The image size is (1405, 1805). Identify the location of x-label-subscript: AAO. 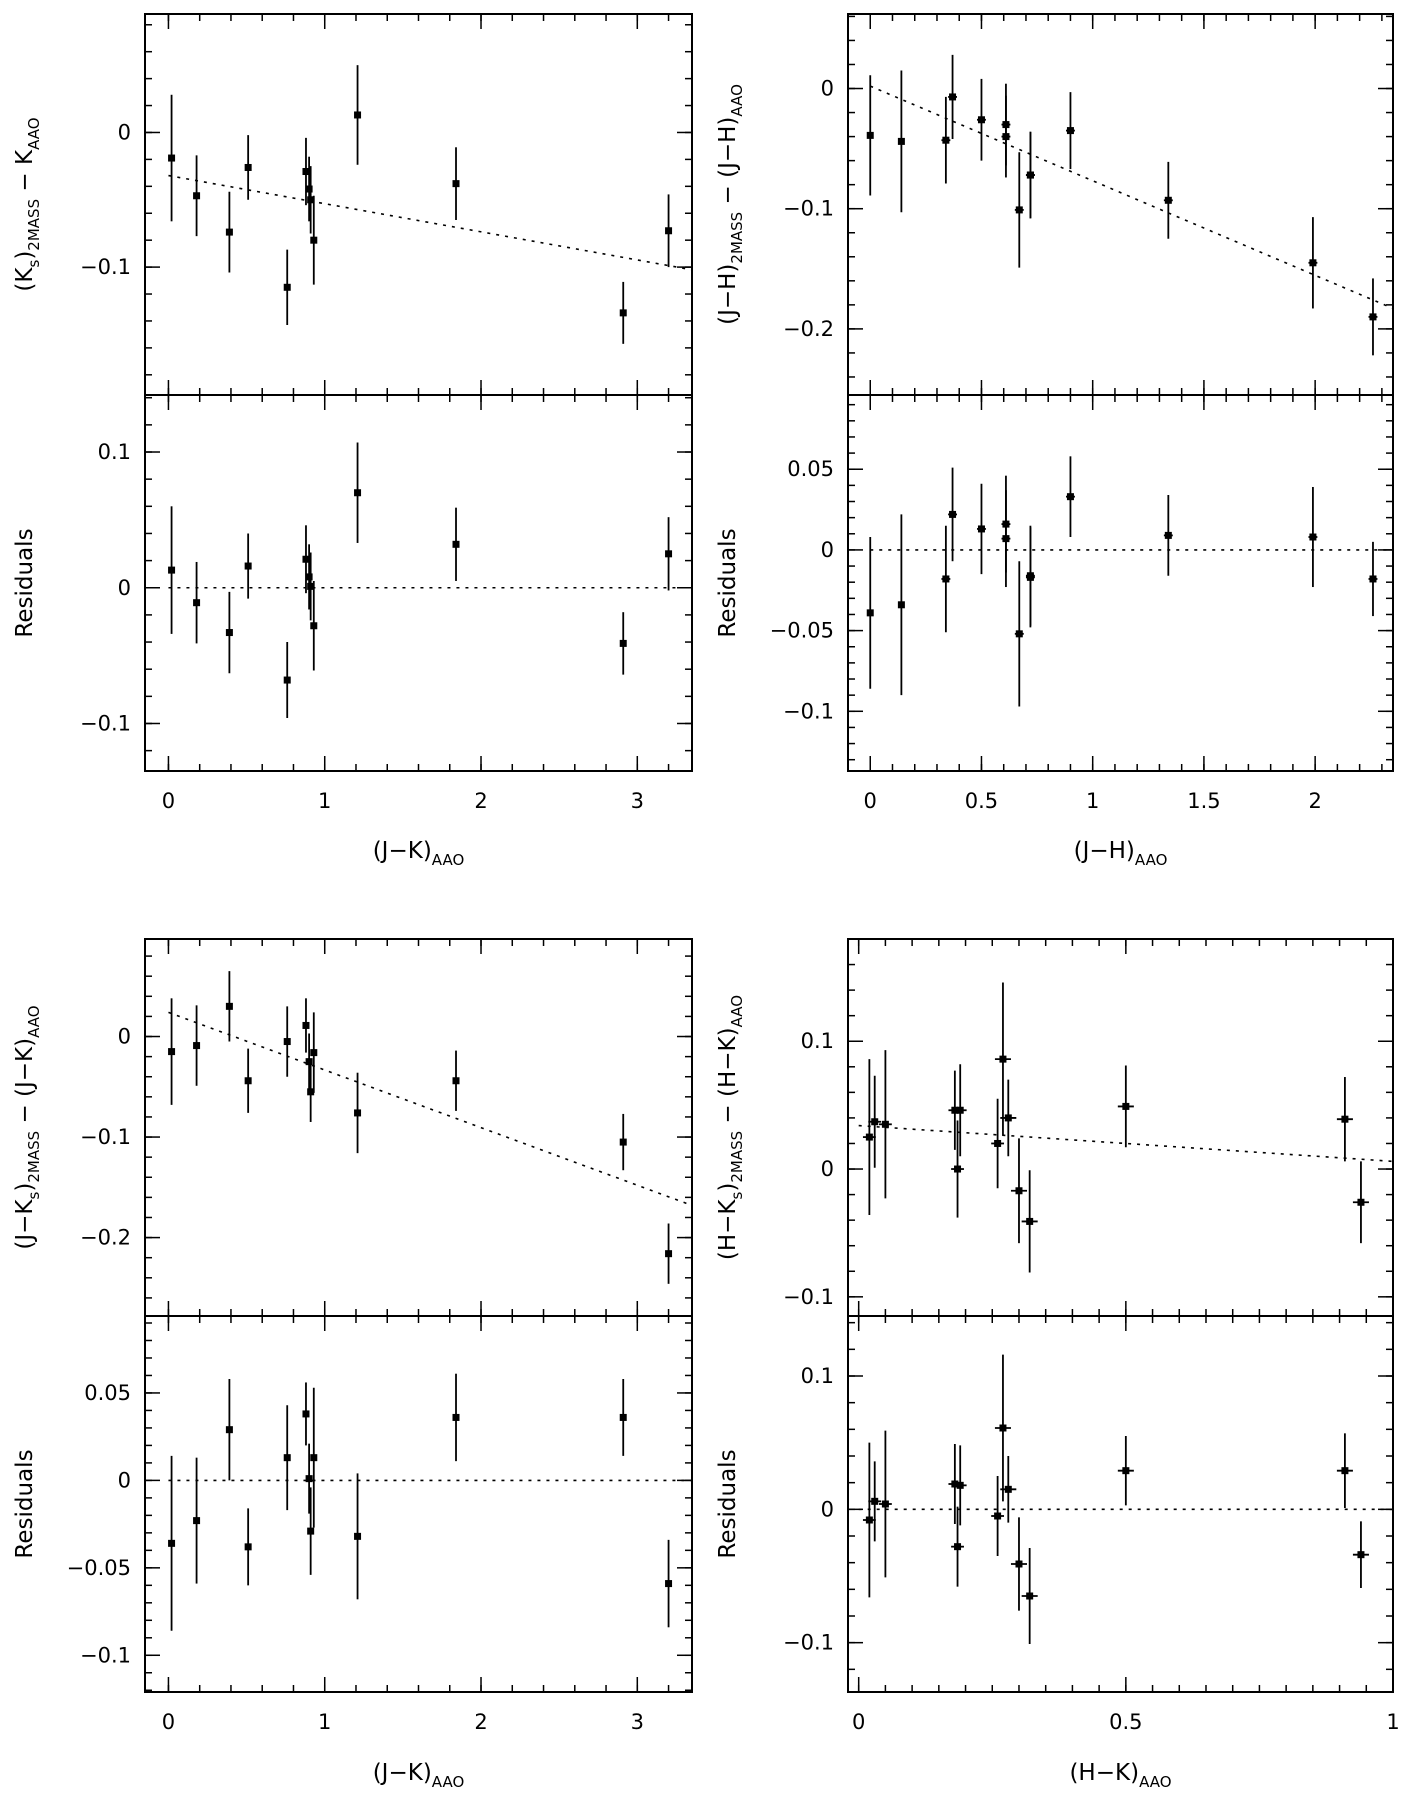
(1155, 1782).